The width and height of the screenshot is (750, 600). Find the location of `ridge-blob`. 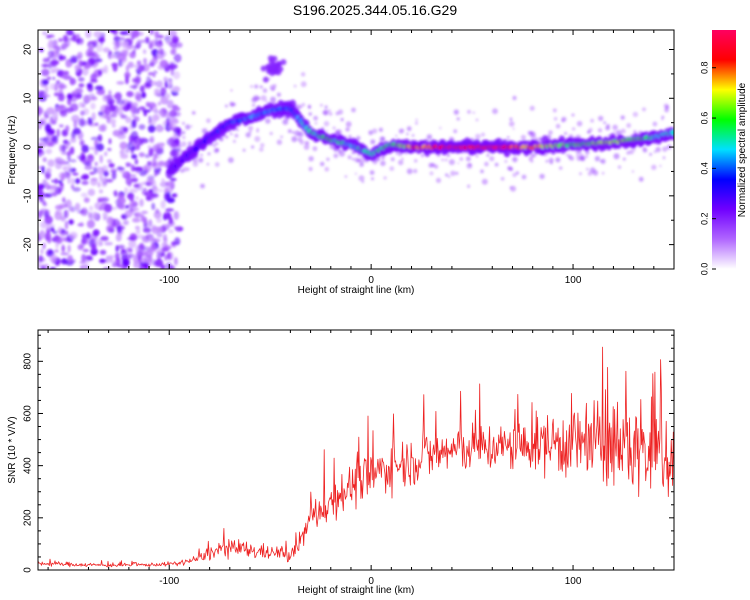

ridge-blob is located at coordinates (263, 68).